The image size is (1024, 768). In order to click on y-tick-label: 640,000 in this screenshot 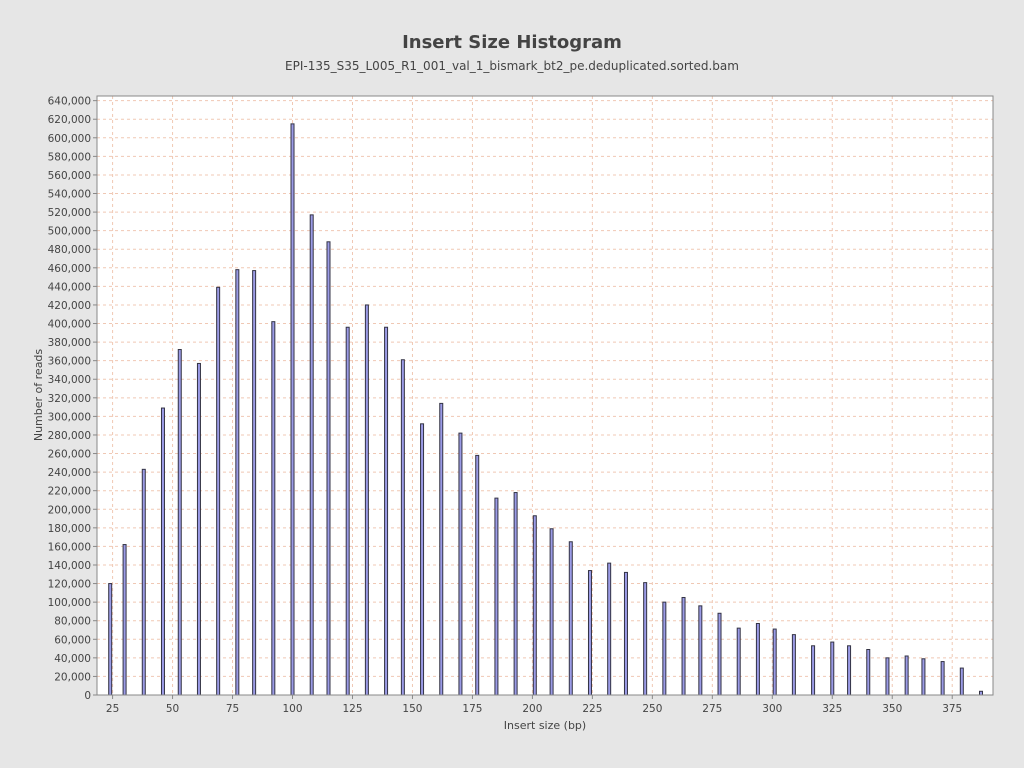, I will do `click(69, 102)`.